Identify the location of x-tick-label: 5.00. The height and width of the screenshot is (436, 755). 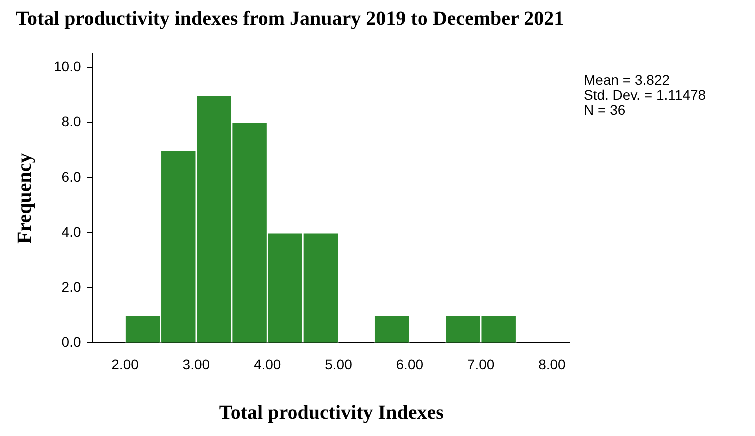
(339, 364).